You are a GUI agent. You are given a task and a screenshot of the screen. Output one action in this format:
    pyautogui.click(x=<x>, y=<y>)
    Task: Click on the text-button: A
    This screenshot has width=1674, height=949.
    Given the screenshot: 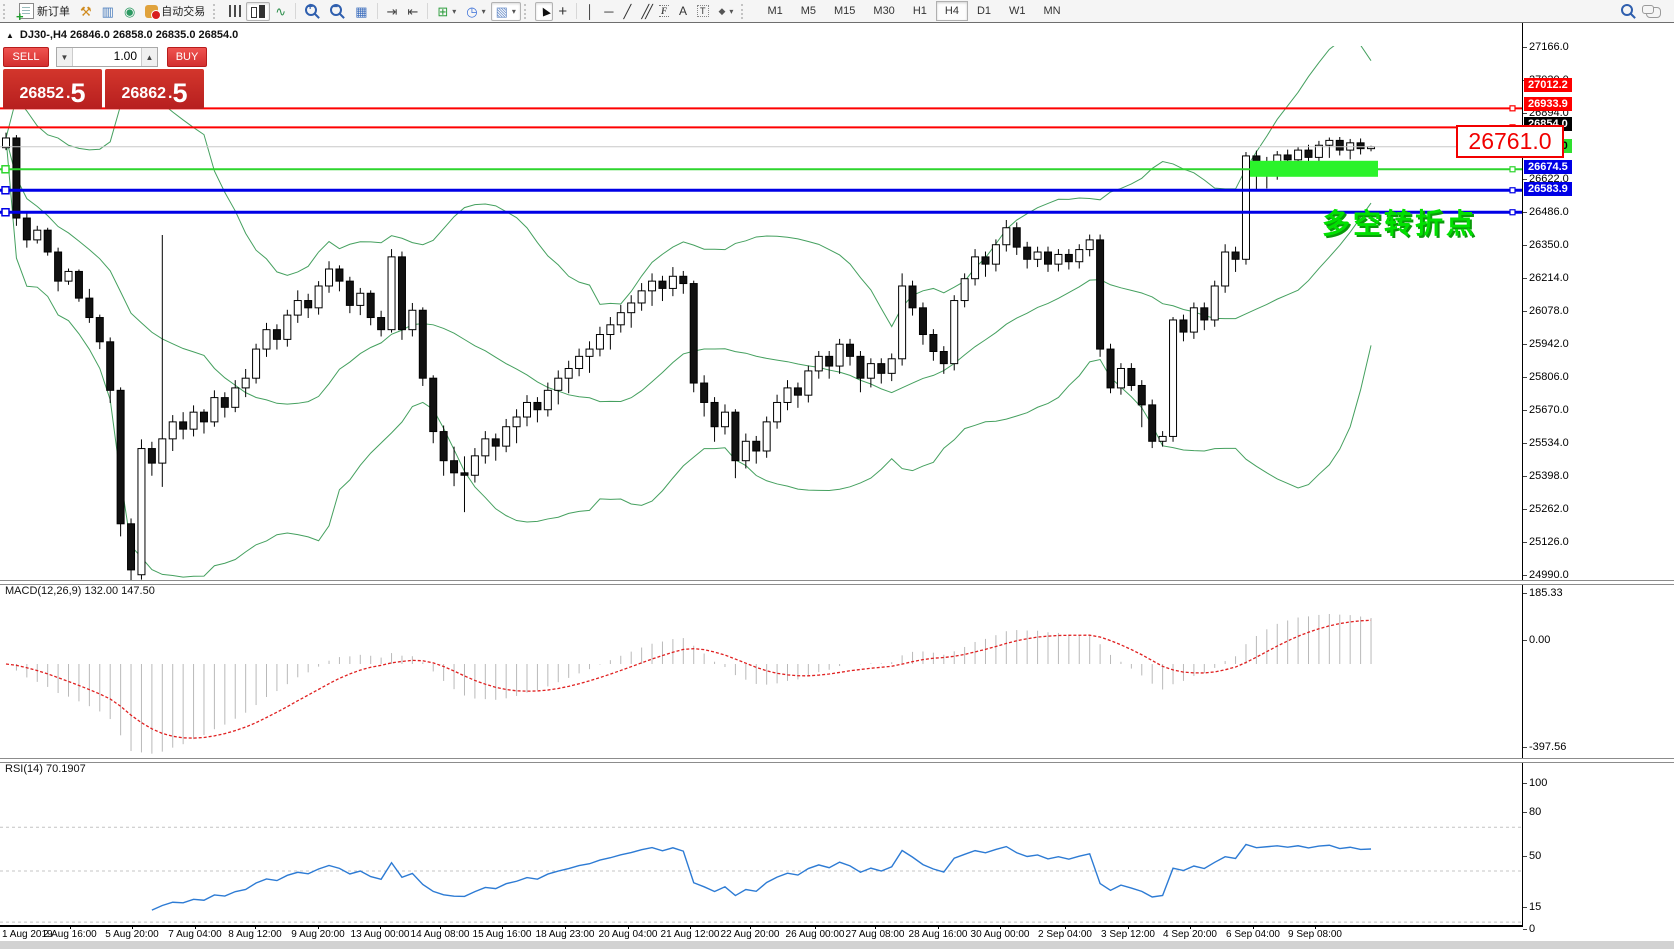 What is the action you would take?
    pyautogui.click(x=683, y=11)
    